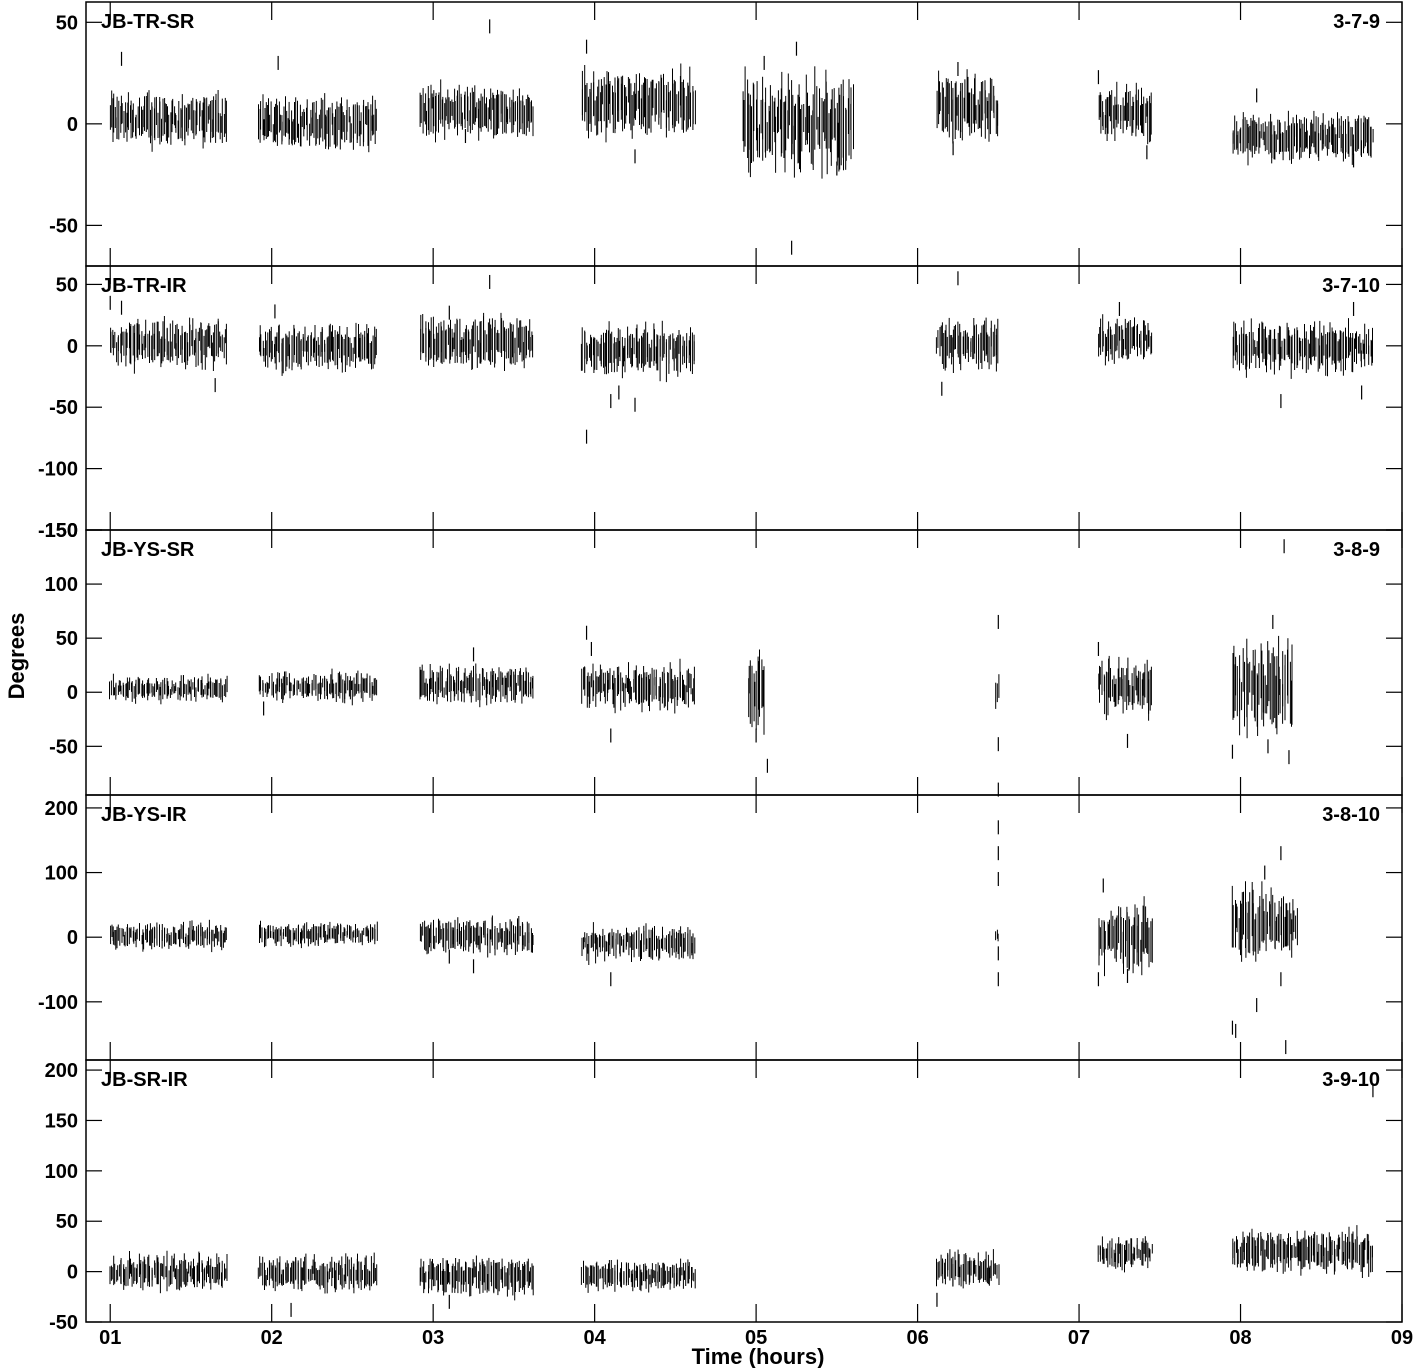  What do you see at coordinates (1240, 1338) in the screenshot?
I see `x-tick-label: 08` at bounding box center [1240, 1338].